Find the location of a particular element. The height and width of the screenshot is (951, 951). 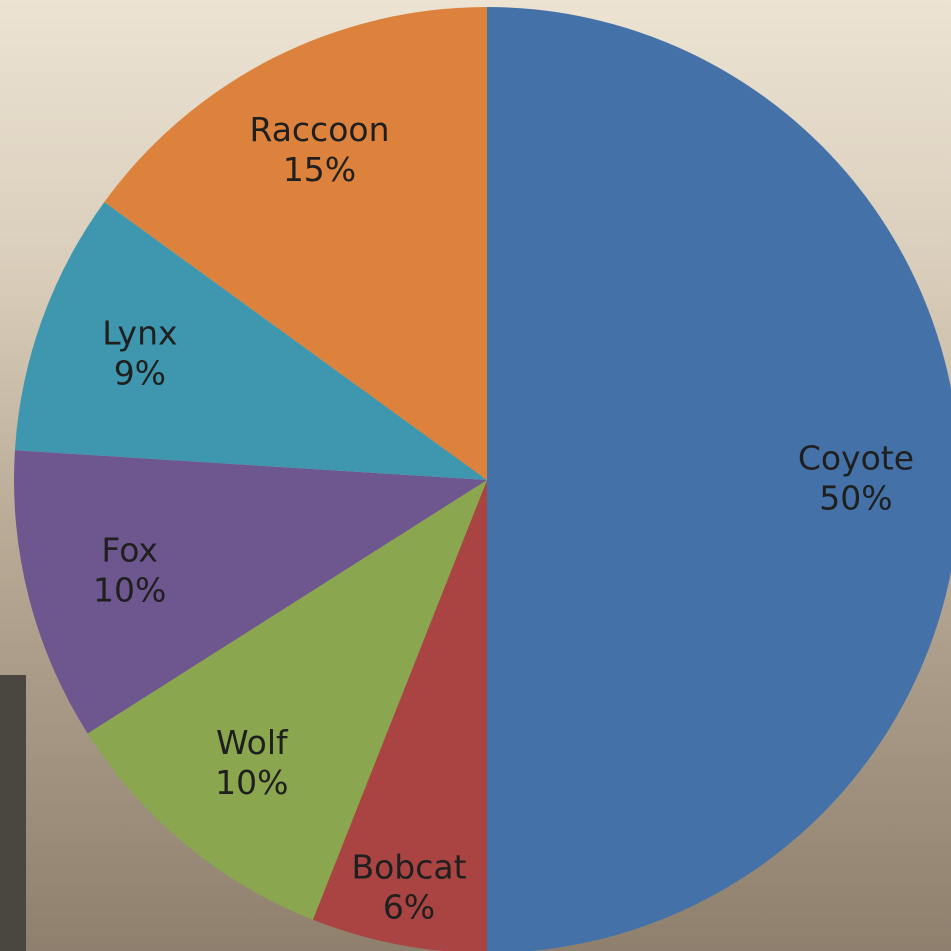

slice-value-label: 50% is located at coordinates (855, 498).